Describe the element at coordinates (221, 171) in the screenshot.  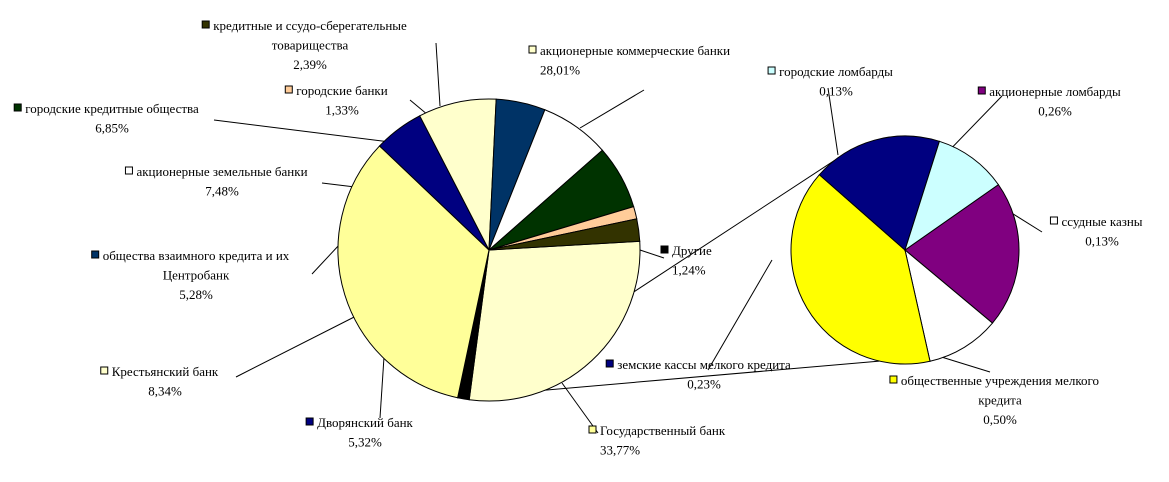
I see `main-label-акционерные-земельные-банки: акционерные земельные банки` at that location.